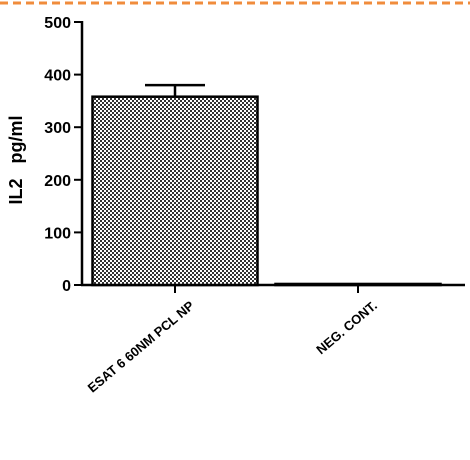 Image resolution: width=470 pixels, height=460 pixels. I want to click on y-axis-label: IL2 pg/ml, so click(16, 159).